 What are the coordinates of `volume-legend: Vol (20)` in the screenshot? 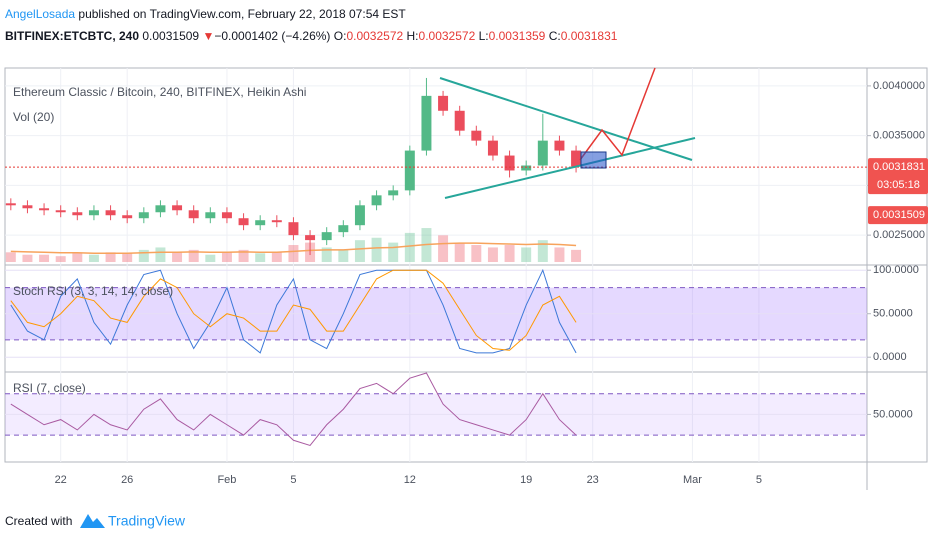 It's located at (33, 117).